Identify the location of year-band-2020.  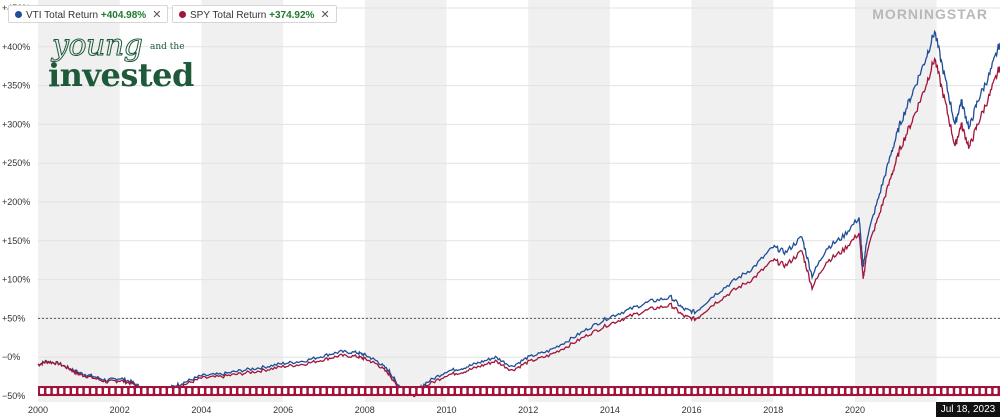
(895, 201).